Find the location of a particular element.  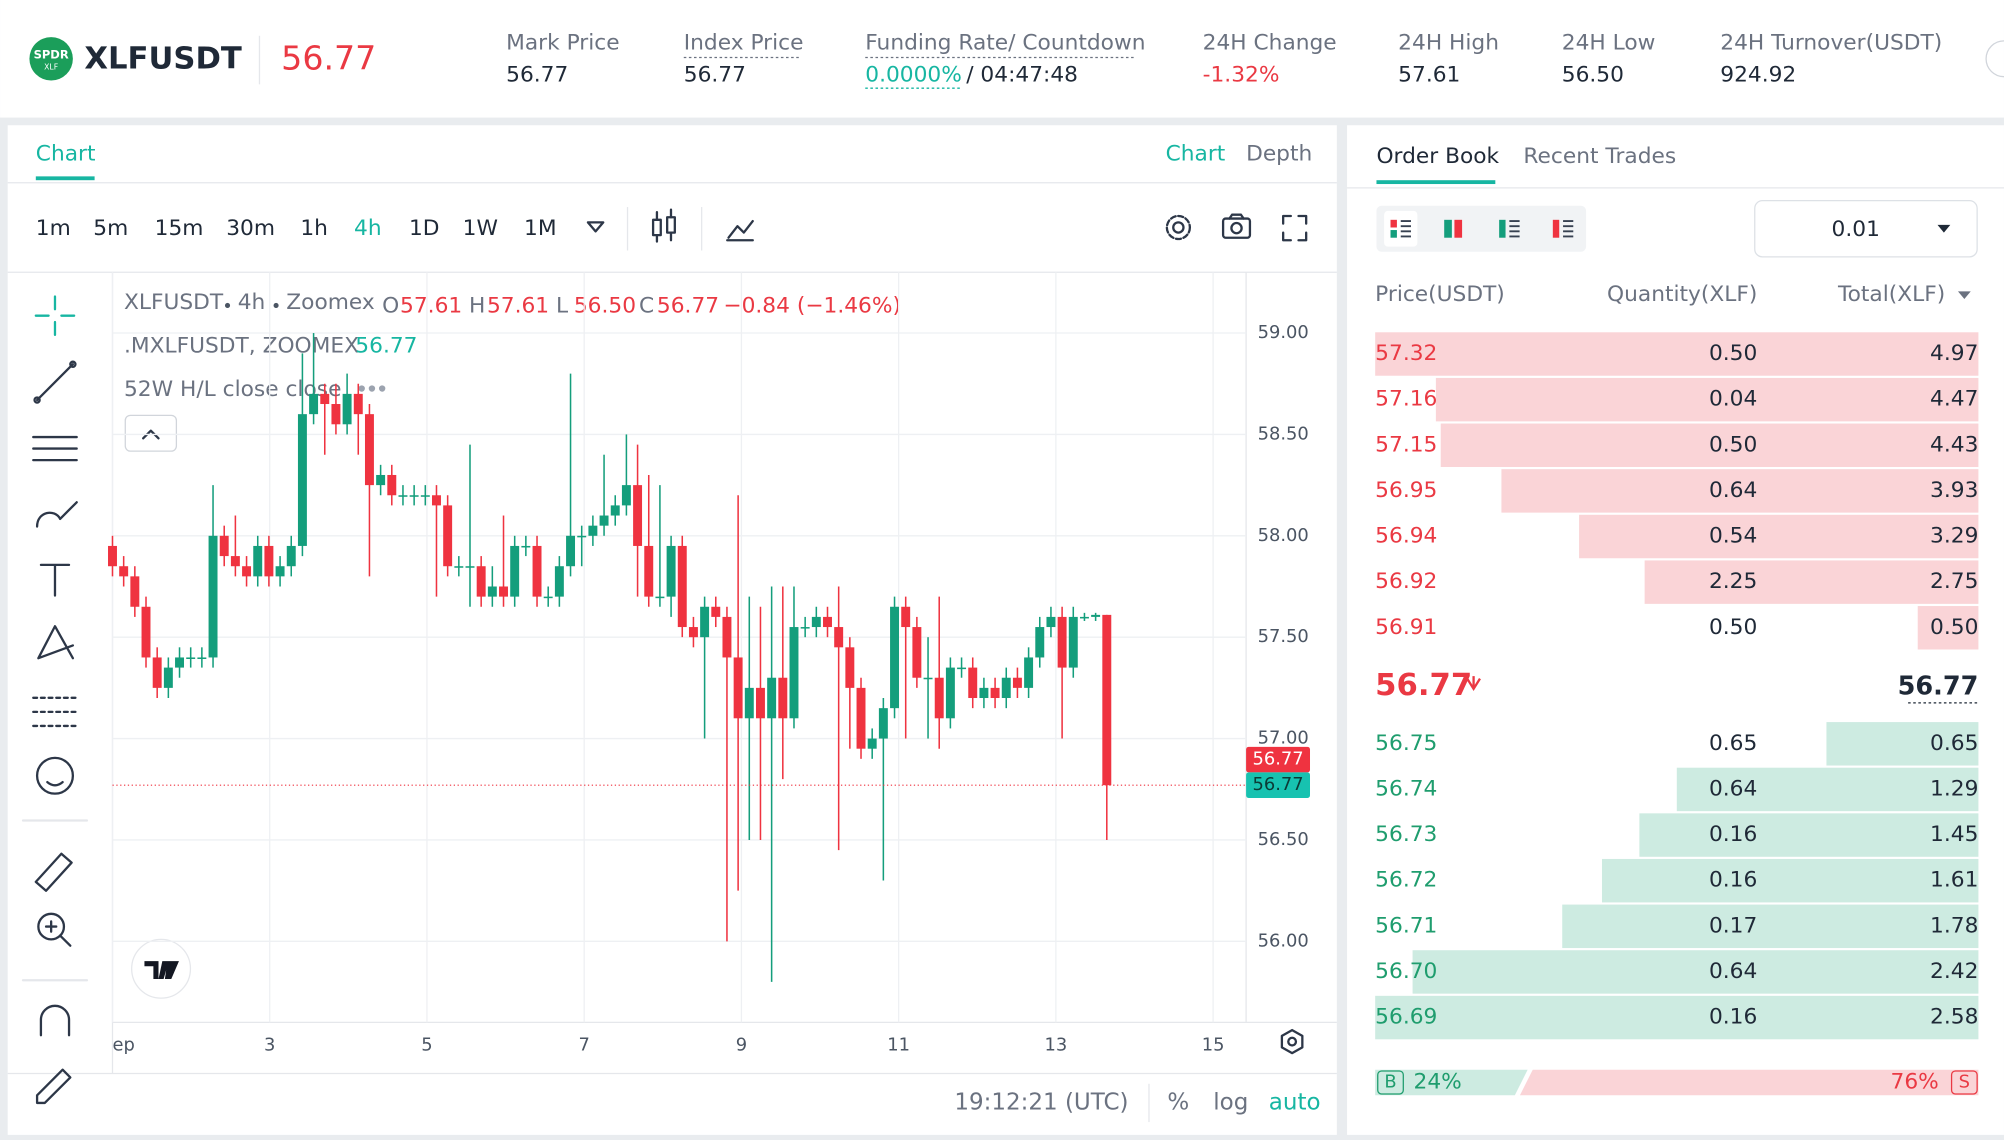

ob-price: 56.75 is located at coordinates (1406, 743).